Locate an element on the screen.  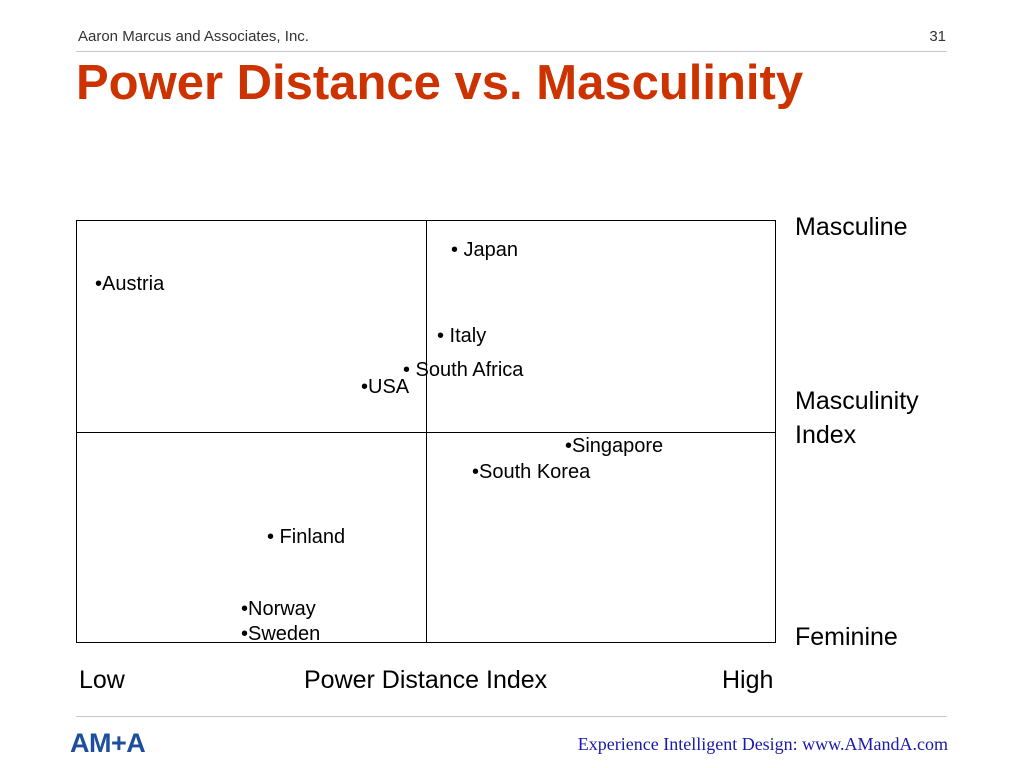
vertical-divider is located at coordinates (426, 431).